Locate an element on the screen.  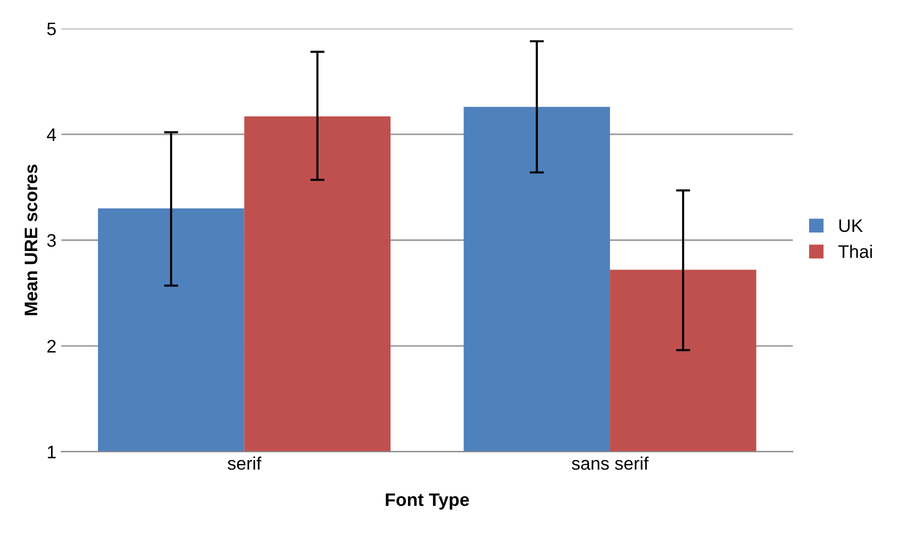
x-tick-label: serif is located at coordinates (245, 463).